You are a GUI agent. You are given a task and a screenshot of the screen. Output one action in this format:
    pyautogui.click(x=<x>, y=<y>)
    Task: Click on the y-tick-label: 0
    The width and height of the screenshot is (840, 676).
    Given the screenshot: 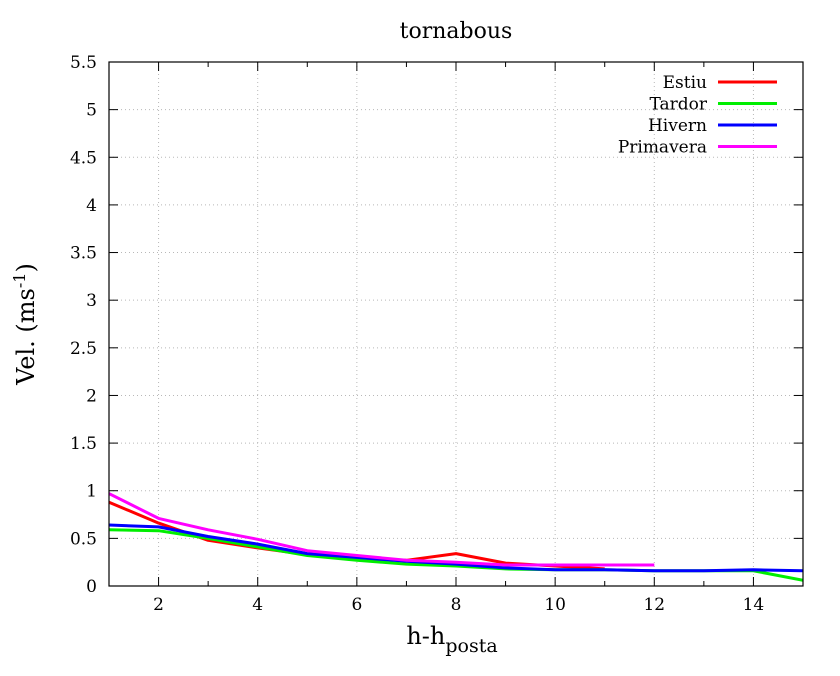 What is the action you would take?
    pyautogui.click(x=91, y=587)
    